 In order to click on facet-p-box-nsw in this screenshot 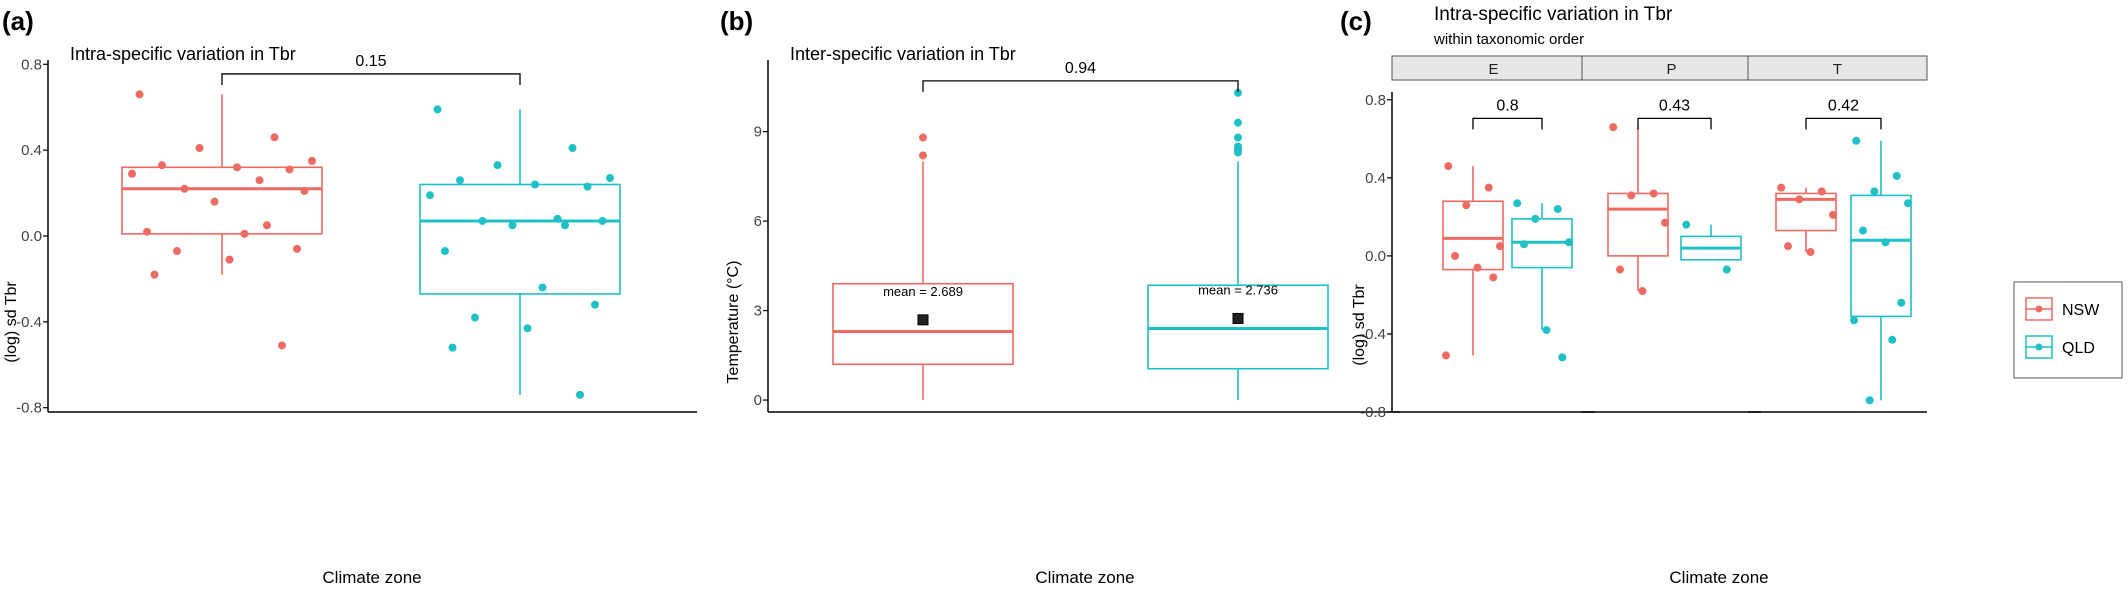, I will do `click(1638, 209)`.